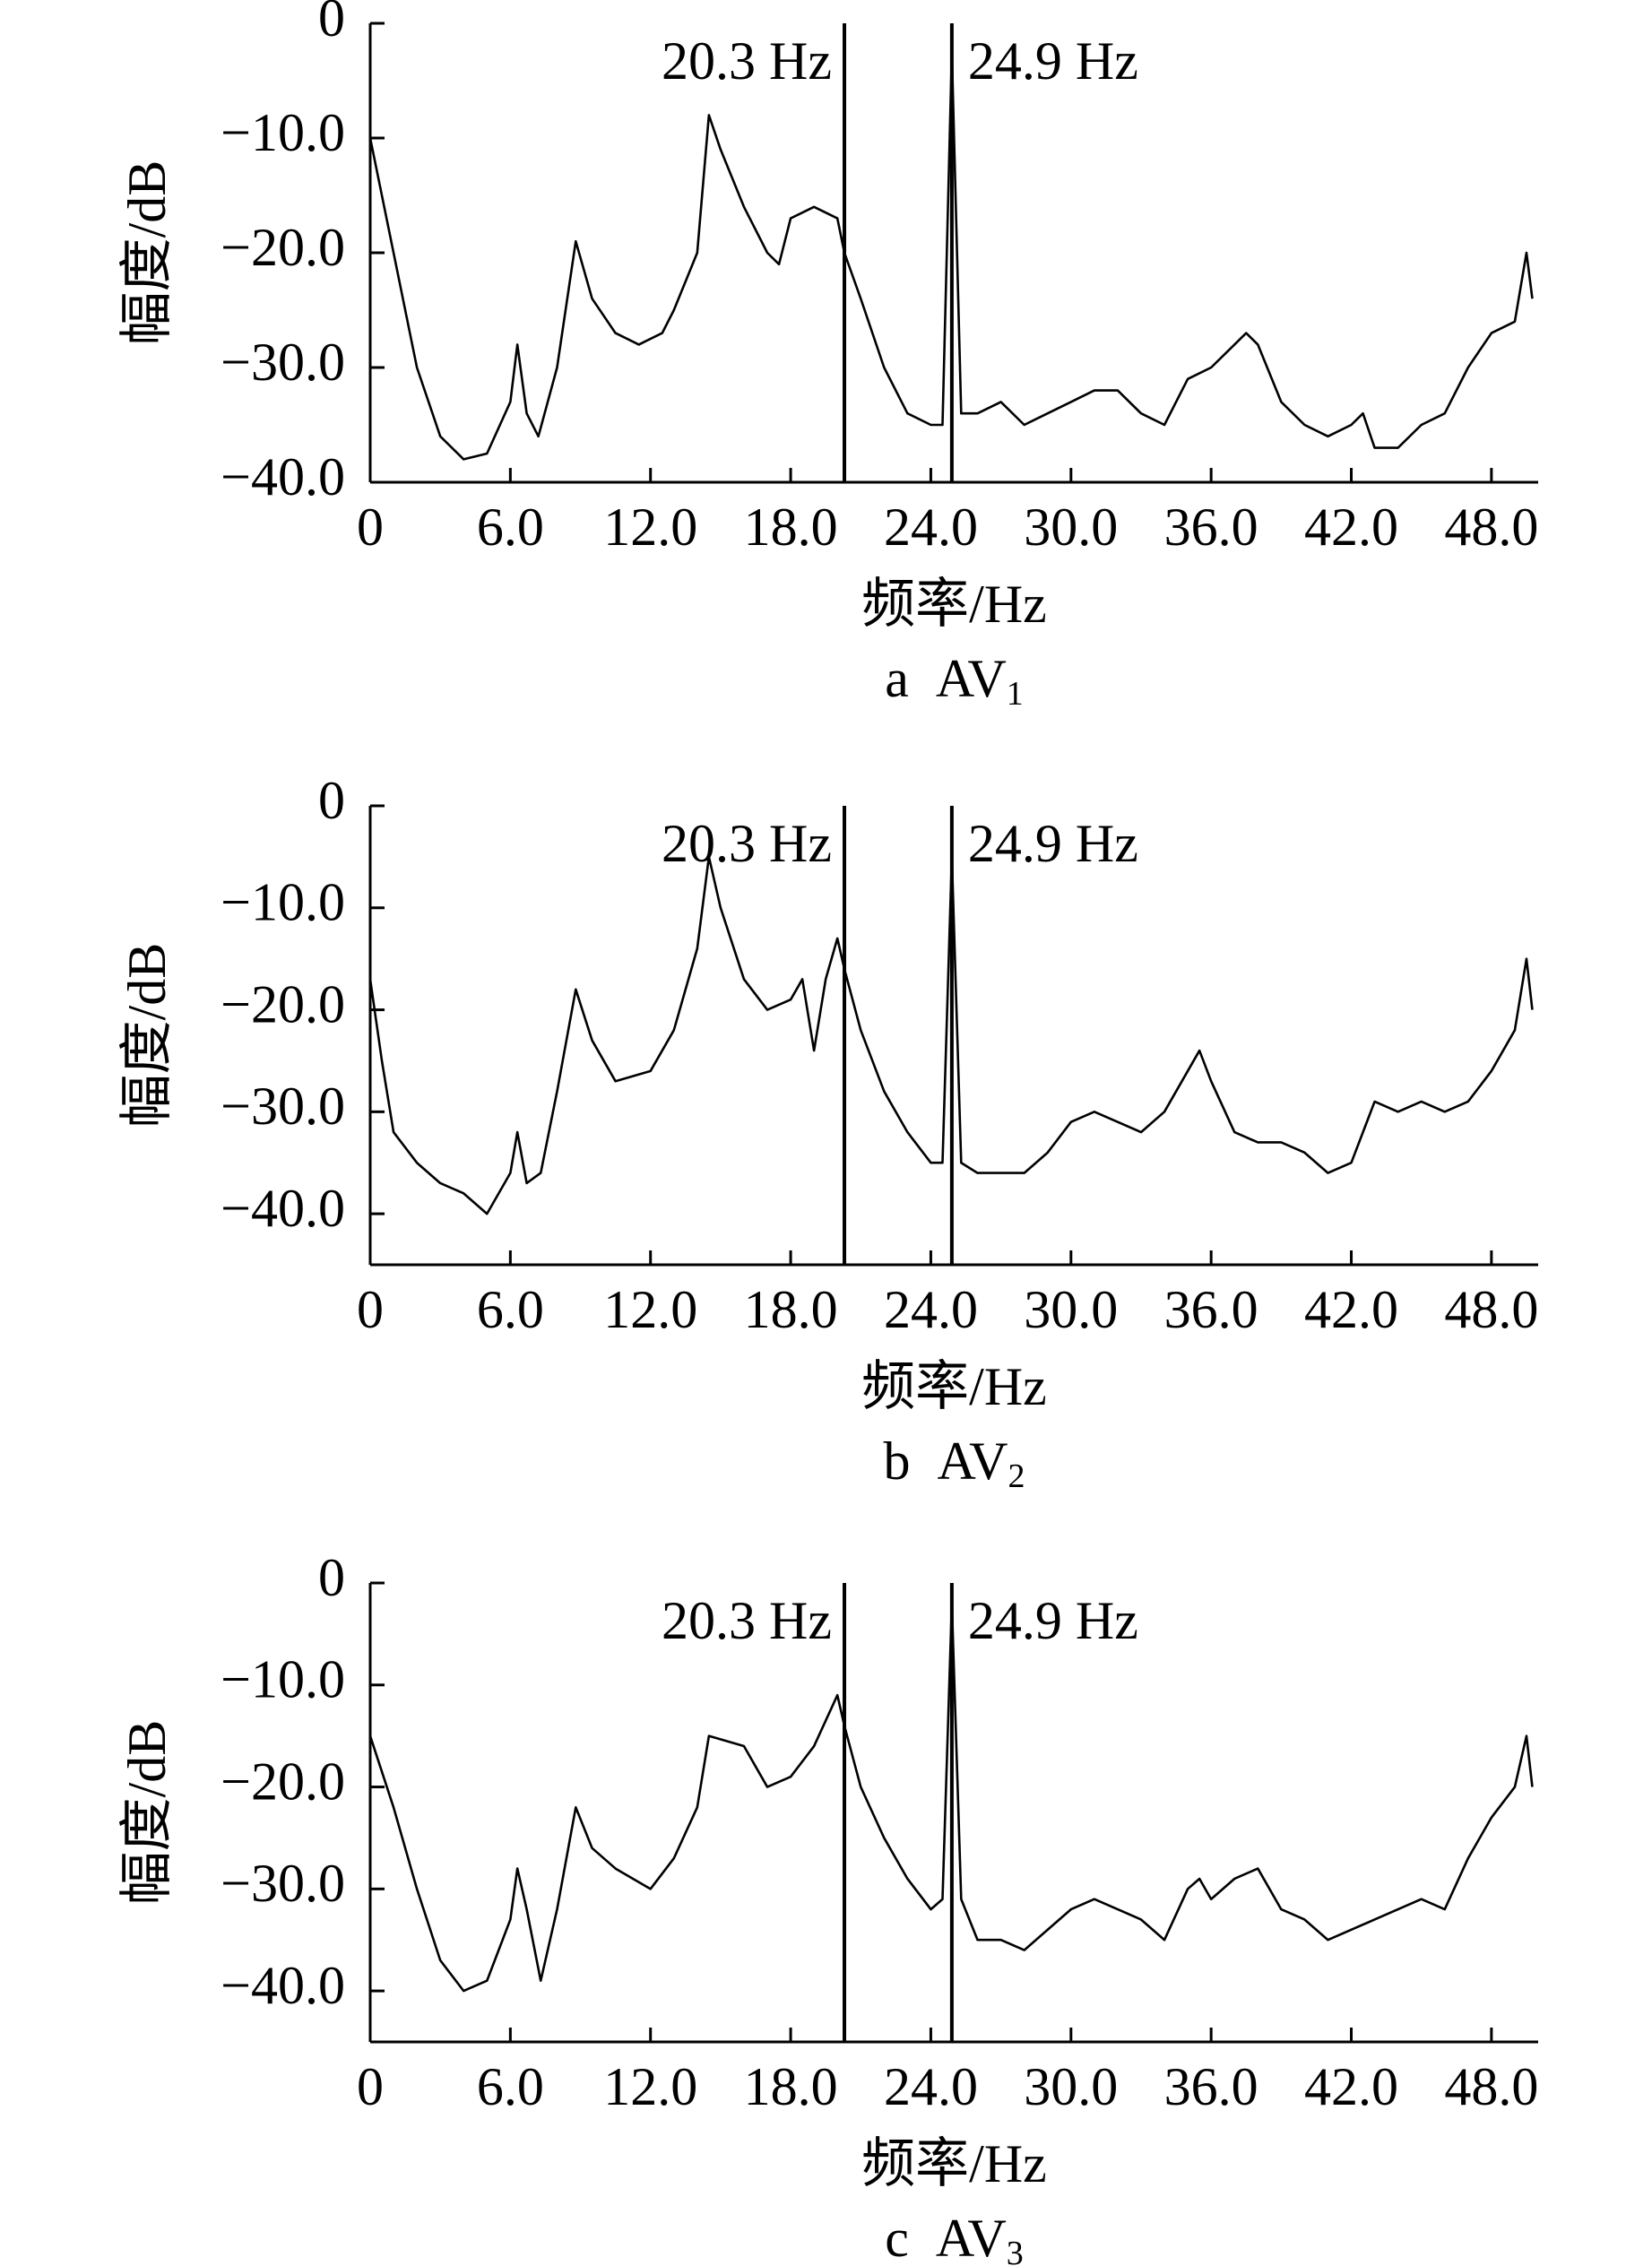 The image size is (1652, 2266). What do you see at coordinates (1015, 694) in the screenshot?
I see `caption-sub: 1` at bounding box center [1015, 694].